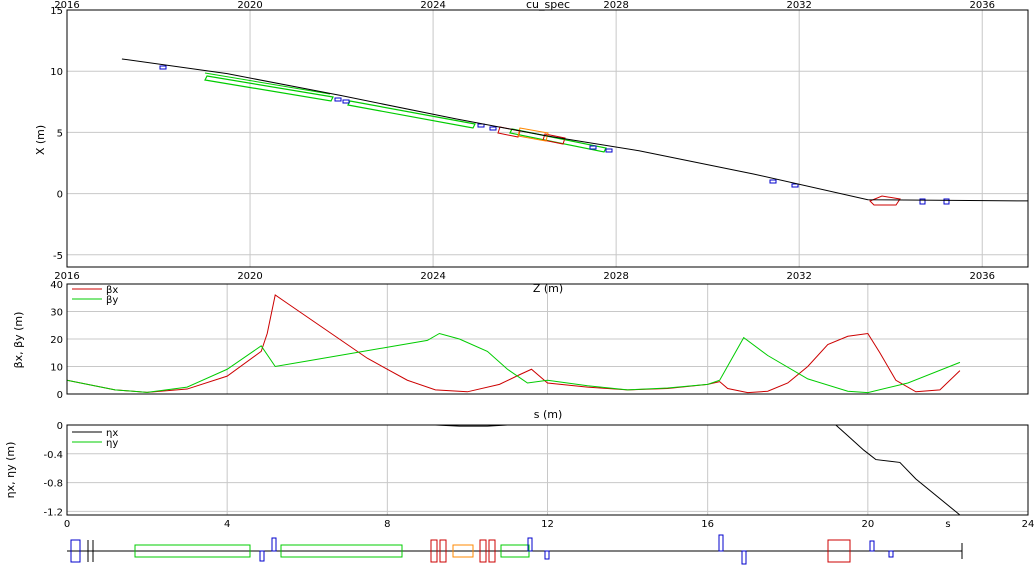 This screenshot has width=1035, height=566. Describe the element at coordinates (112, 443) in the screenshot. I see `legend-eta-y-label: ηy` at that location.